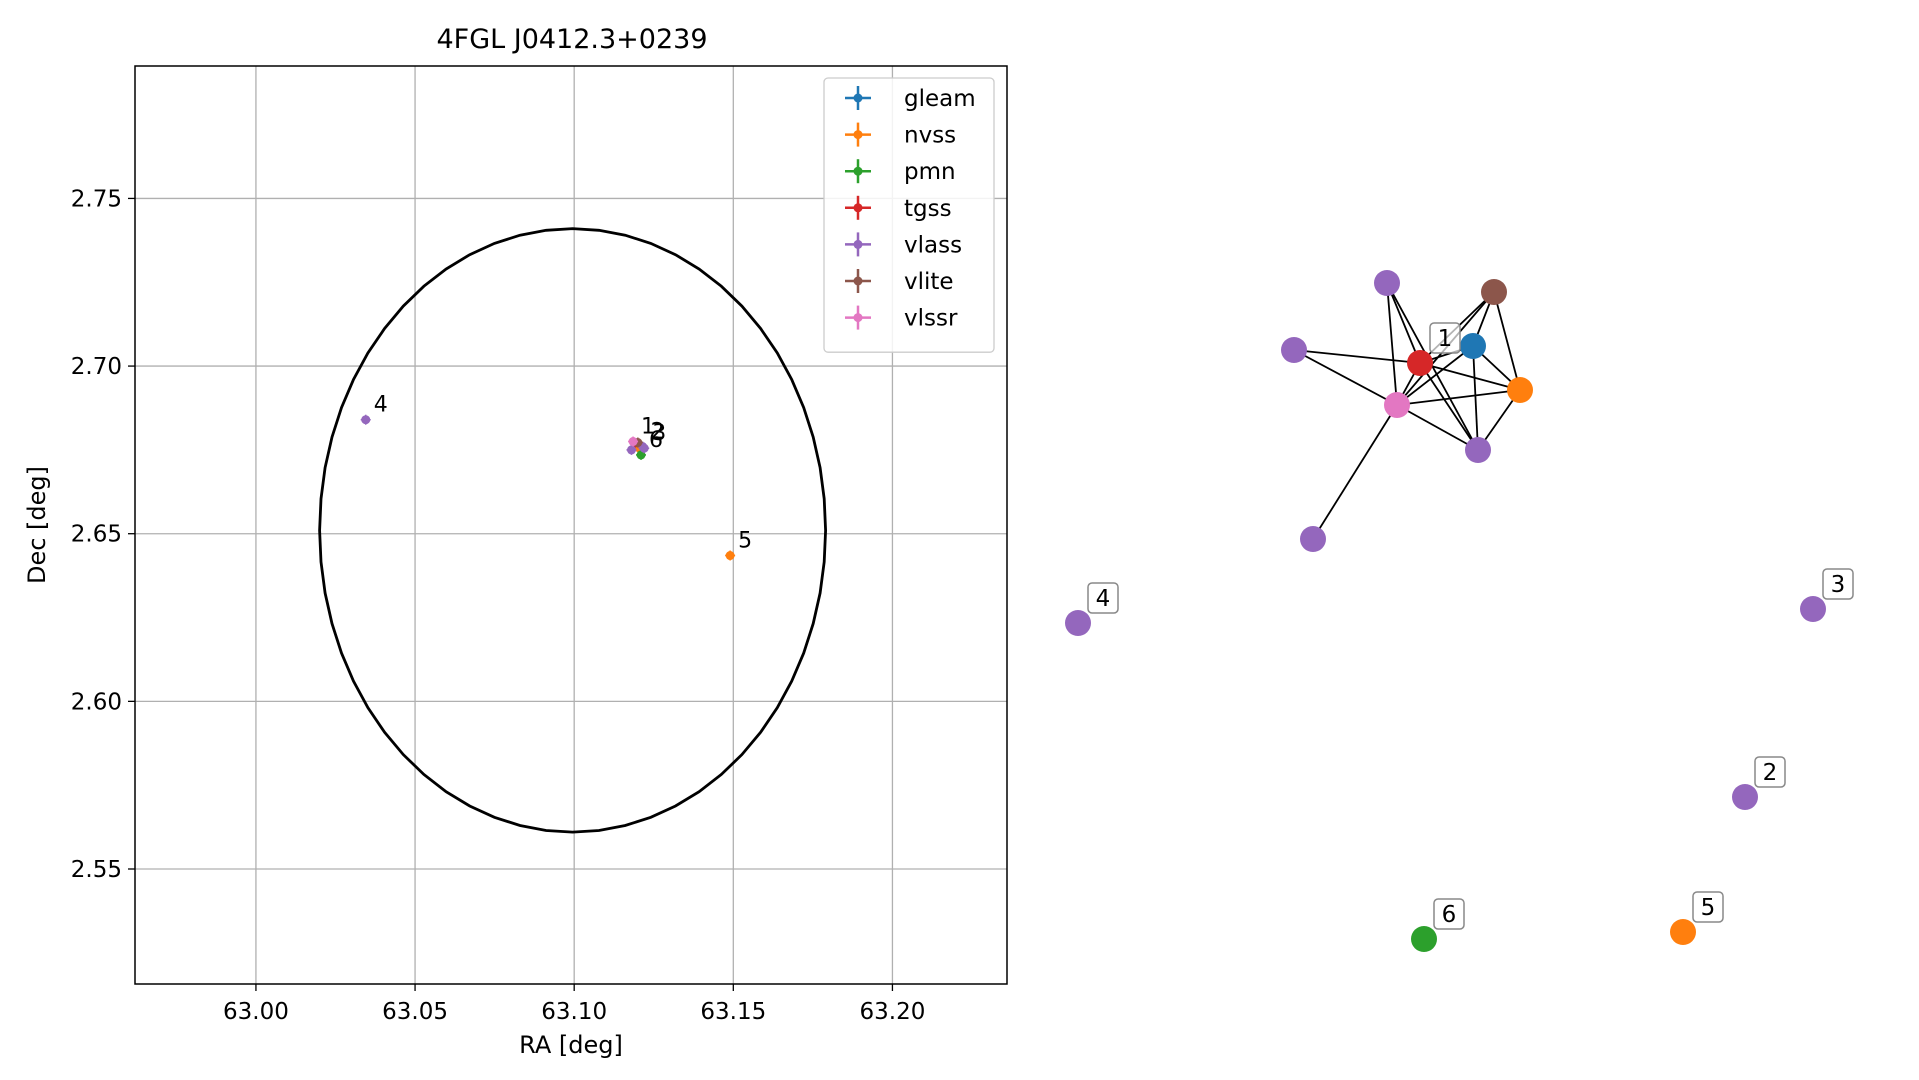 This screenshot has height=1080, width=1919. I want to click on y-tick-label: 2.60, so click(96, 702).